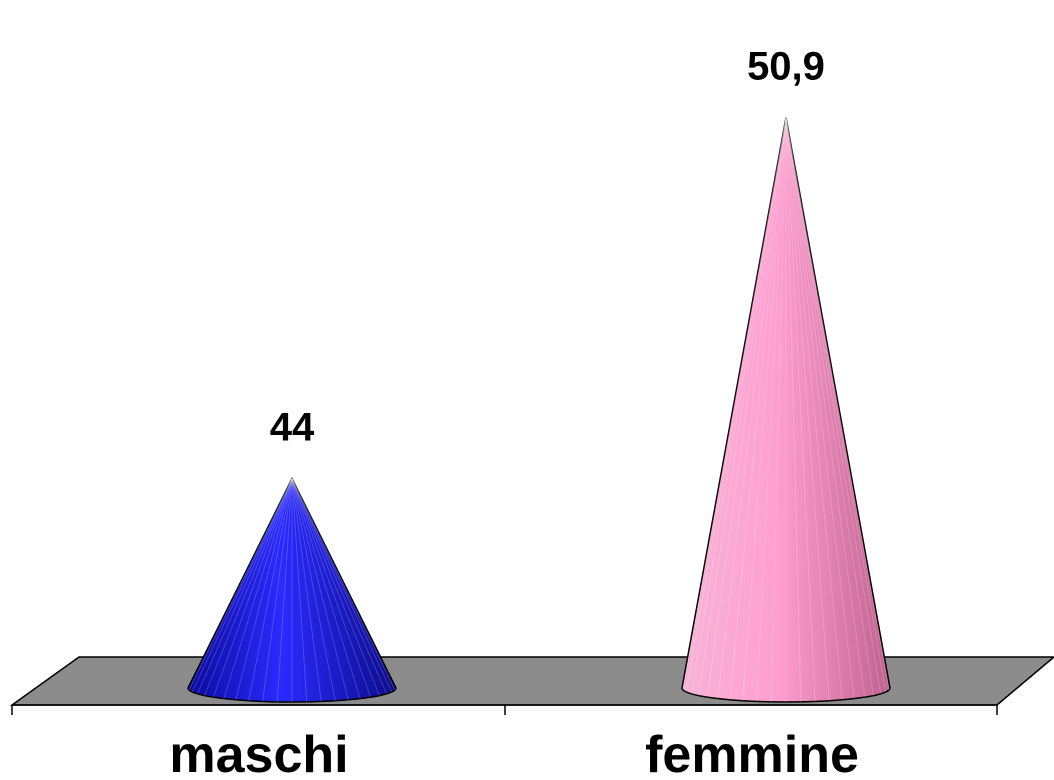  I want to click on data-label-maschi: 44, so click(292, 428).